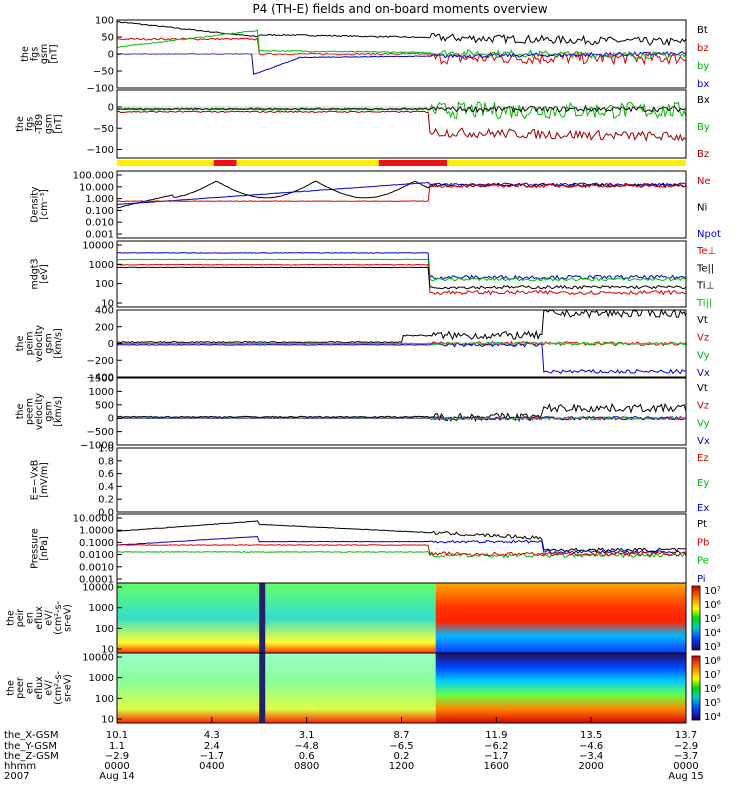 This screenshot has width=750, height=804. I want to click on panel-temperature: 10000 1000 100 10 mdgt3[eV] Te⊥ Te|| Ti⊥ Ti||, so click(372, 275).